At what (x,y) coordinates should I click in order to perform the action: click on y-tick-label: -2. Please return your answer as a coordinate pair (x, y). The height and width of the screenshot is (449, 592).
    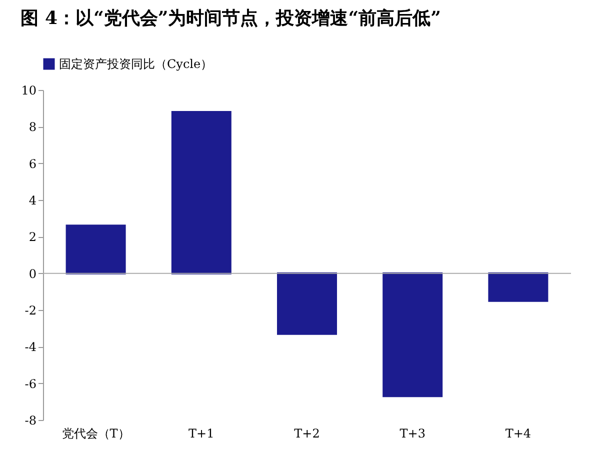
    Looking at the image, I should click on (30, 311).